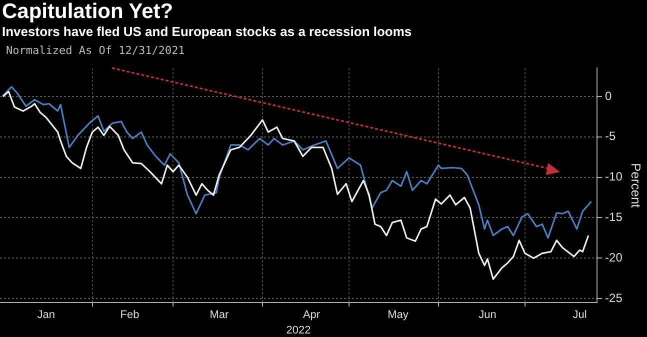 Image resolution: width=647 pixels, height=337 pixels. I want to click on y-axis-title: Percent, so click(636, 185).